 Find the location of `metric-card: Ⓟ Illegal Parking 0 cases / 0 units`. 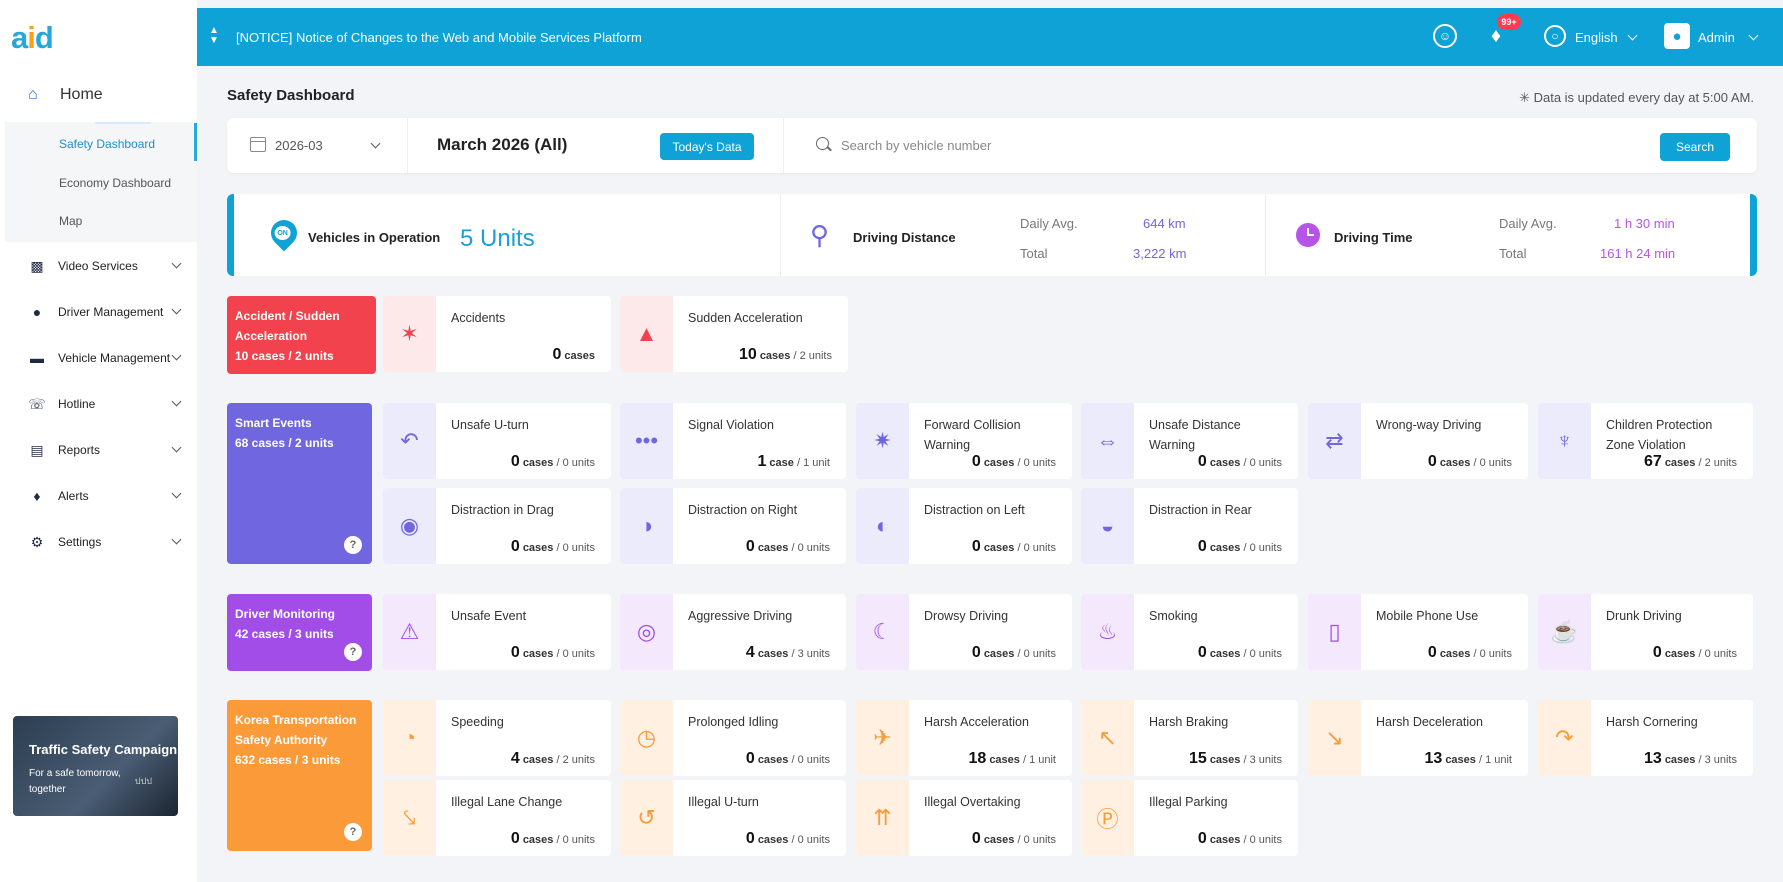

metric-card: Ⓟ Illegal Parking 0 cases / 0 units is located at coordinates (1189, 818).